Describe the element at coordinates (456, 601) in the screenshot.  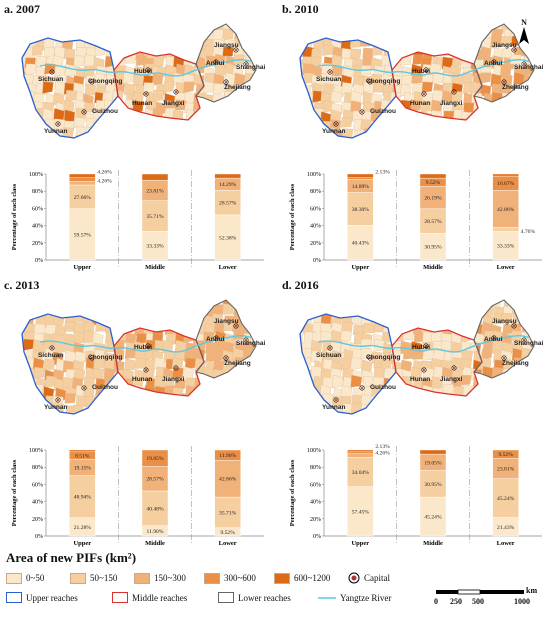
I see `scale-tick-1: 250` at that location.